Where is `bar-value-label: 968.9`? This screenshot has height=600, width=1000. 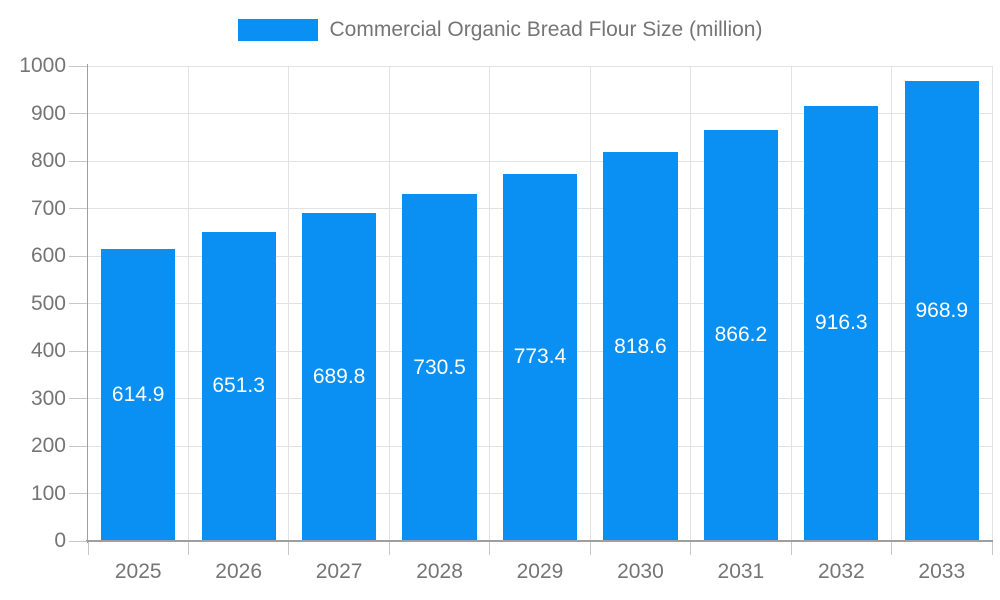 bar-value-label: 968.9 is located at coordinates (942, 310).